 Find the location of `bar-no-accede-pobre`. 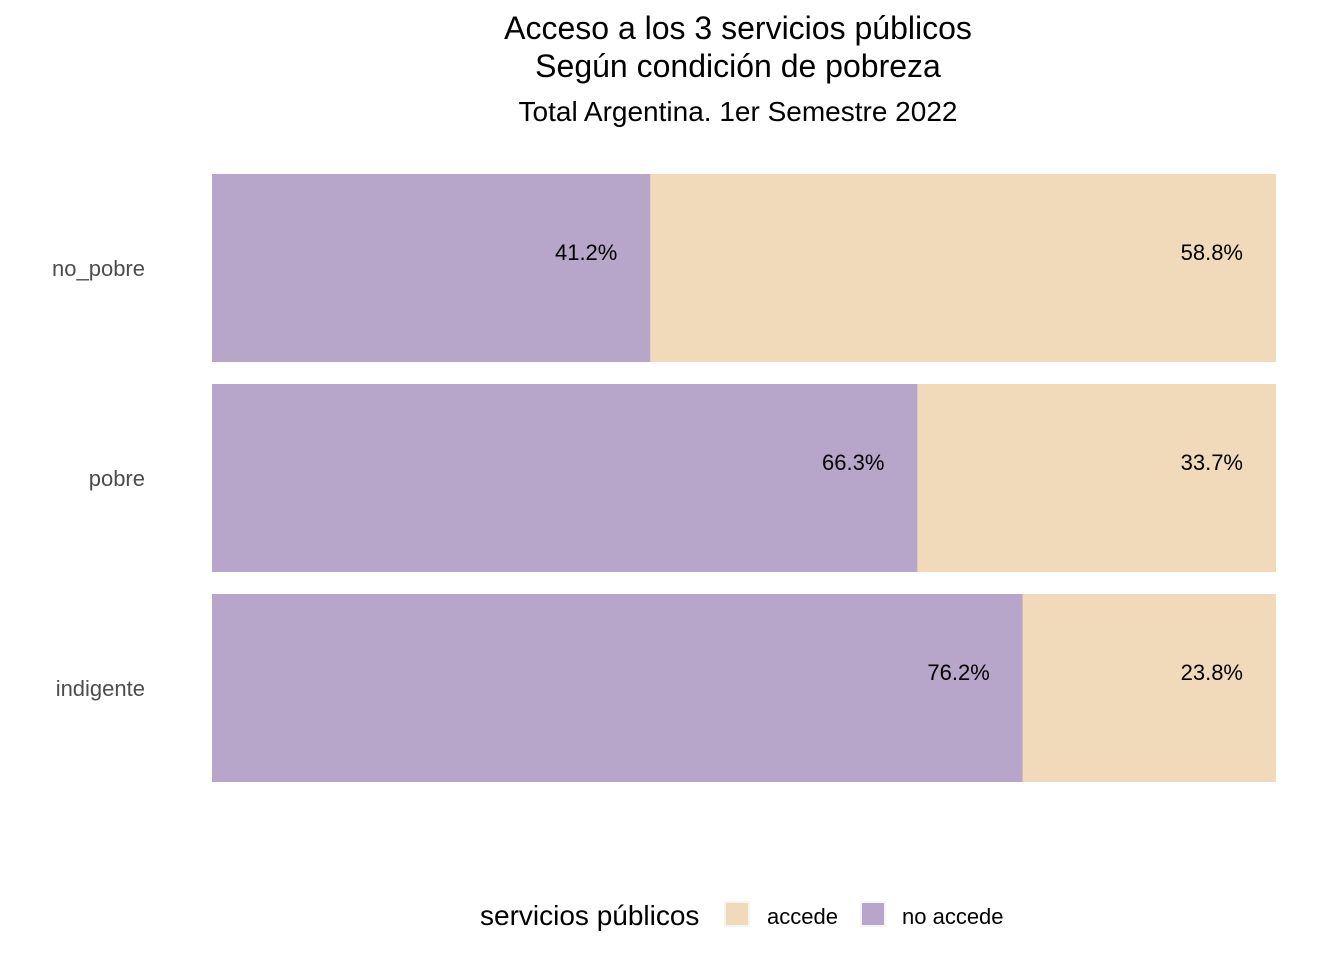

bar-no-accede-pobre is located at coordinates (565, 478).